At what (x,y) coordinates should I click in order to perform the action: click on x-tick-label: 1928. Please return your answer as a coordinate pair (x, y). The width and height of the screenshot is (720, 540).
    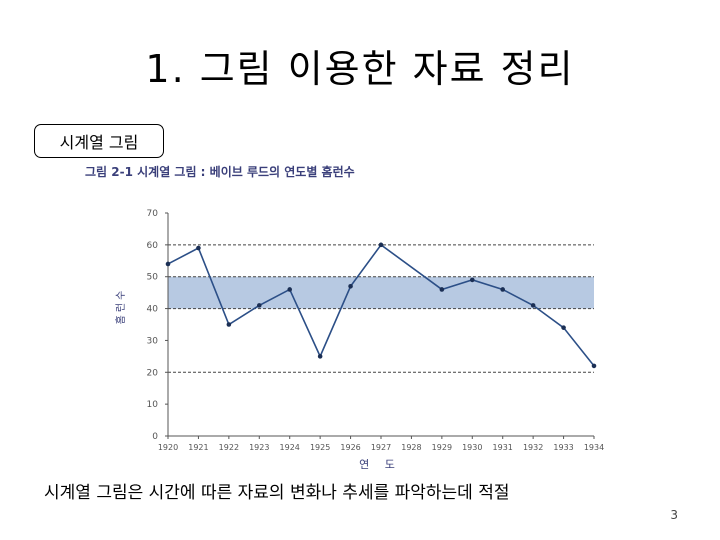
    Looking at the image, I should click on (411, 447).